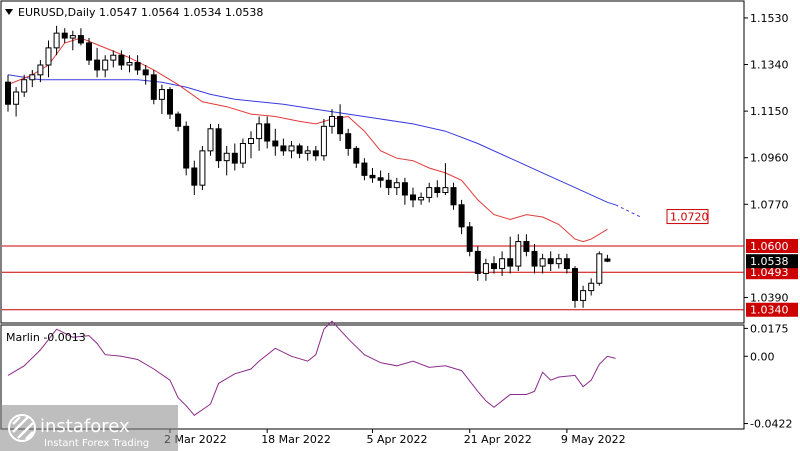 The height and width of the screenshot is (451, 800). I want to click on watermark-brand: instaforex, so click(85, 426).